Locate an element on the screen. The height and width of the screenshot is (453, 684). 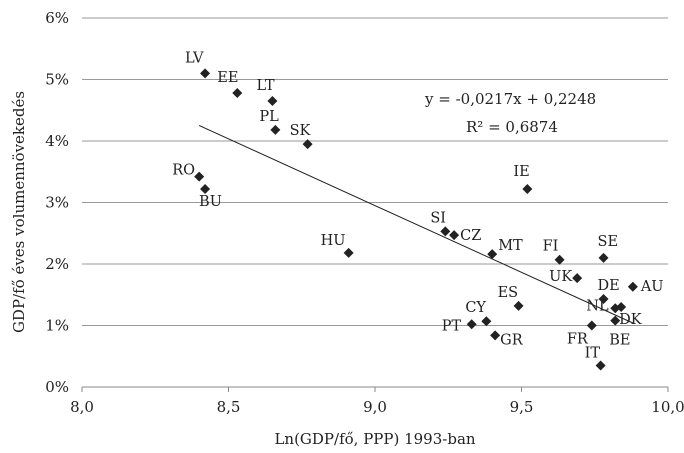
point-label-bu: BU is located at coordinates (210, 202).